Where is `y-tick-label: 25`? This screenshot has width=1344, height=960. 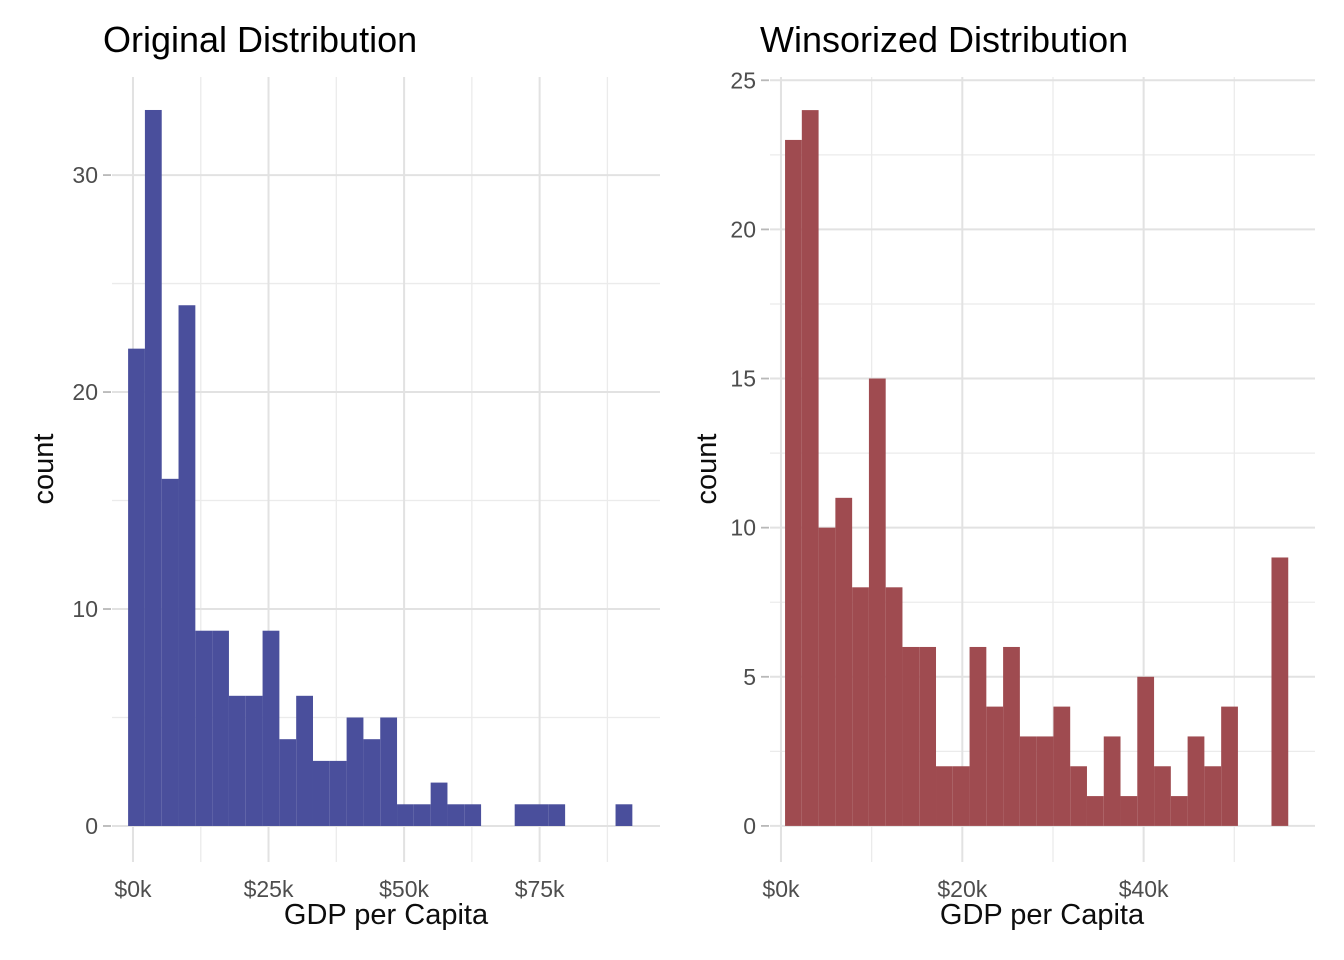
y-tick-label: 25 is located at coordinates (743, 80).